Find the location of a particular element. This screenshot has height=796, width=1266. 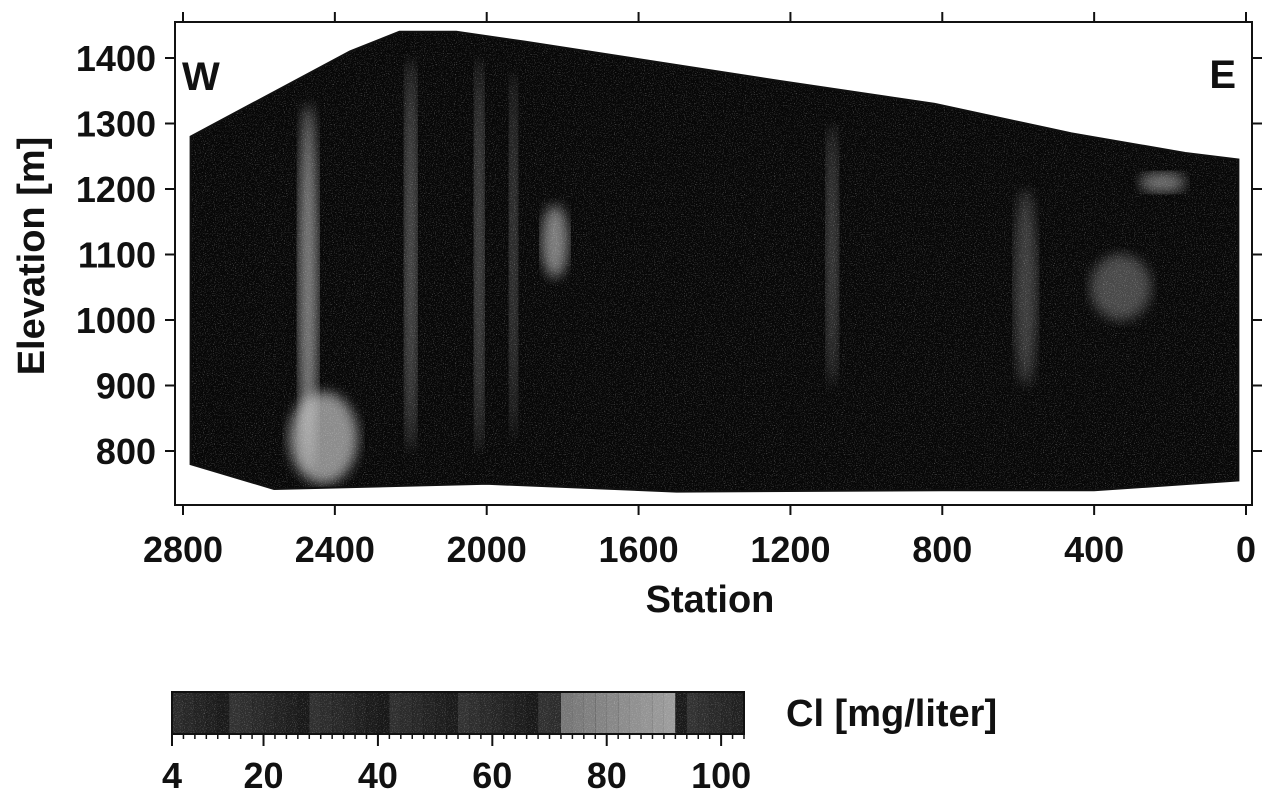

west-label: W is located at coordinates (201, 77).